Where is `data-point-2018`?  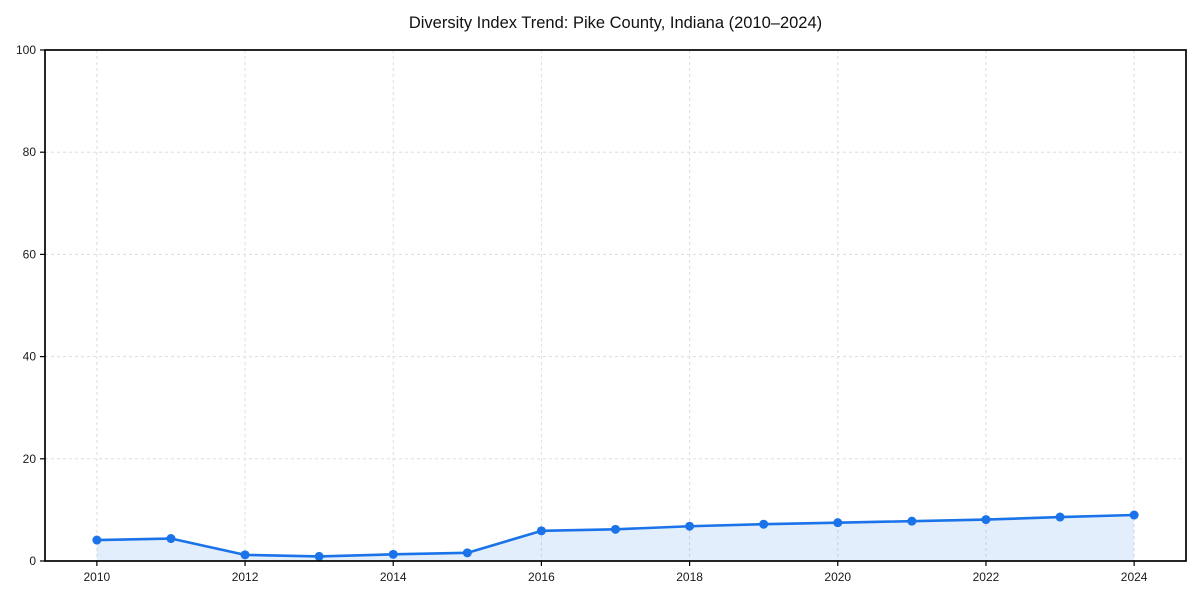 data-point-2018 is located at coordinates (690, 526).